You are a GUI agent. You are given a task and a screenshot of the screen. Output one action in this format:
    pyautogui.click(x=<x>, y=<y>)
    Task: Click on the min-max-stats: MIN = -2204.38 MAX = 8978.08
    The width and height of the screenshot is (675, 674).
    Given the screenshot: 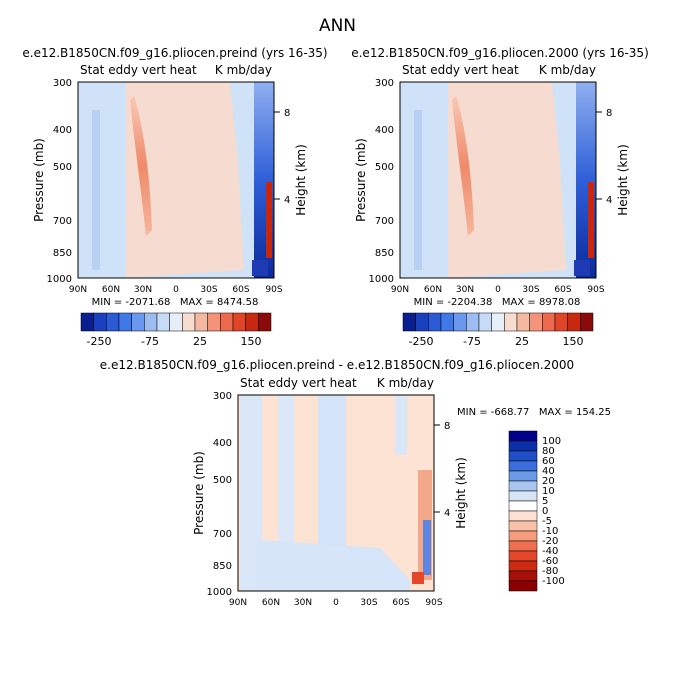 What is the action you would take?
    pyautogui.click(x=497, y=302)
    